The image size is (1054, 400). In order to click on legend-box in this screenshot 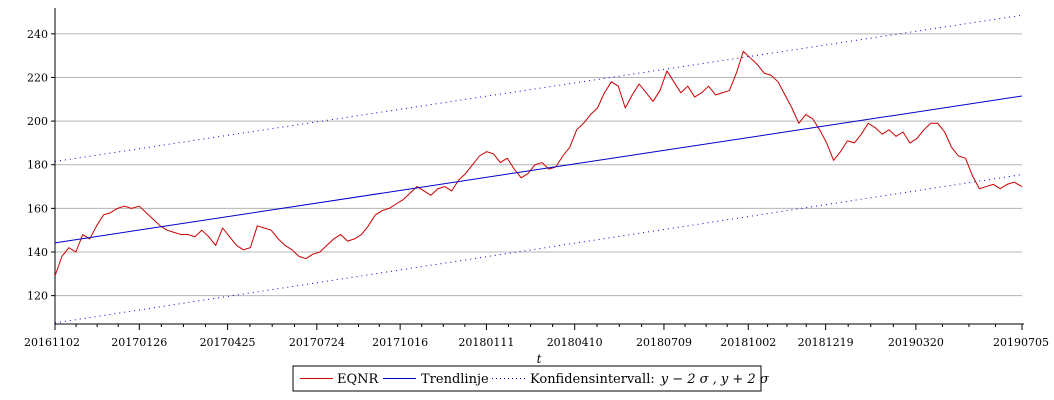, I will do `click(527, 378)`.